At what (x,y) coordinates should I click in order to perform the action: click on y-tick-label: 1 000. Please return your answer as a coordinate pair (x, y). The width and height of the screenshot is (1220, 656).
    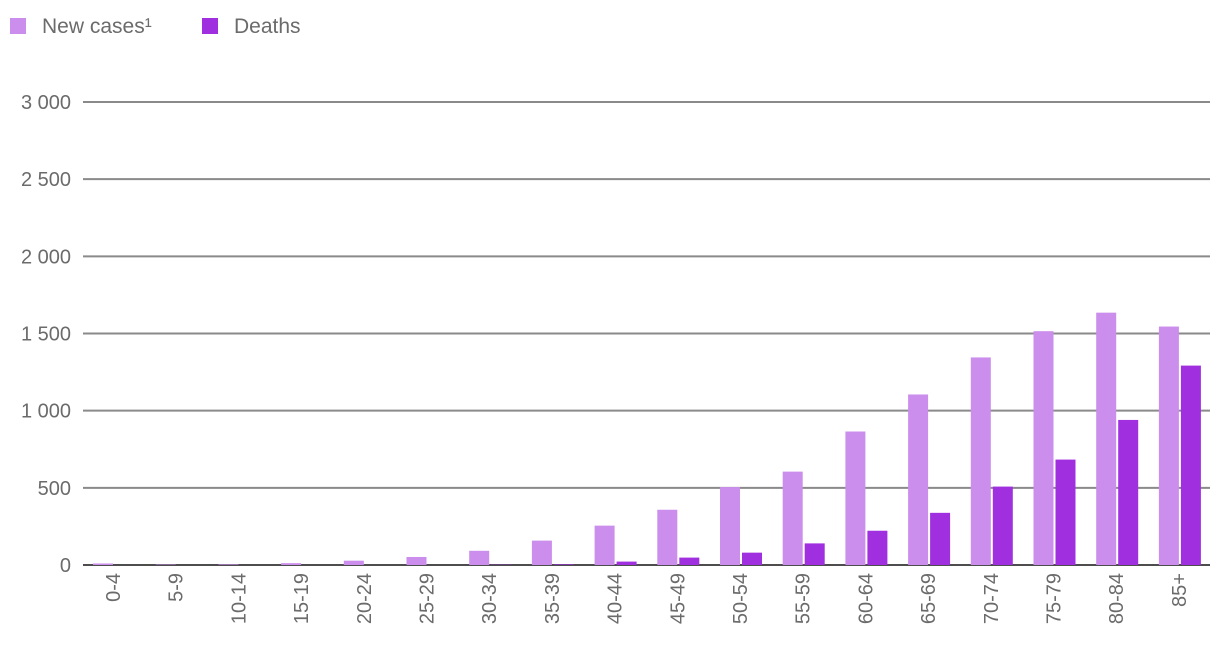
    Looking at the image, I should click on (46, 412).